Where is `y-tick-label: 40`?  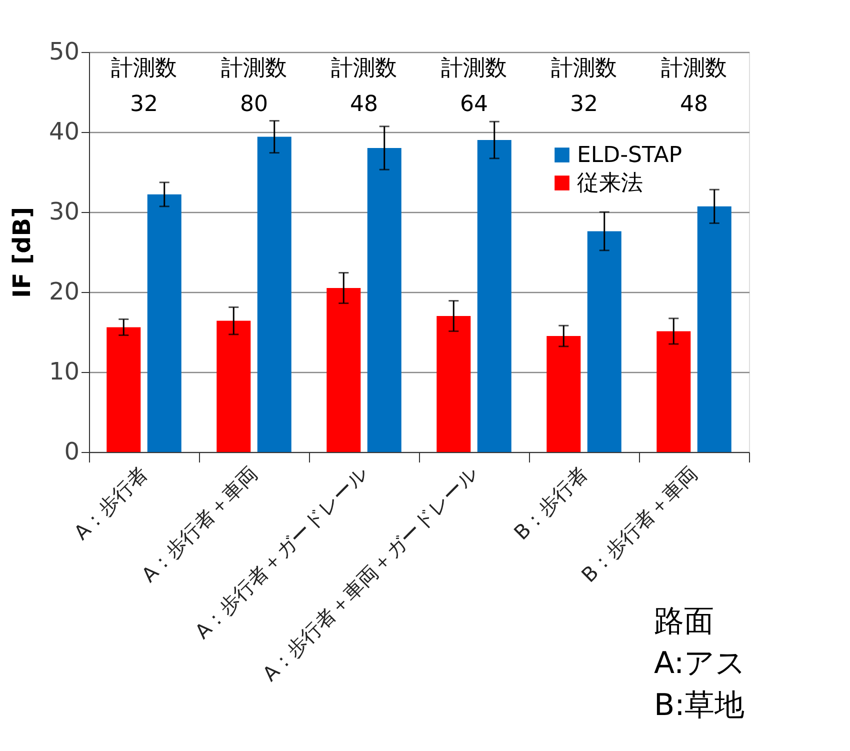
y-tick-label: 40 is located at coordinates (64, 132).